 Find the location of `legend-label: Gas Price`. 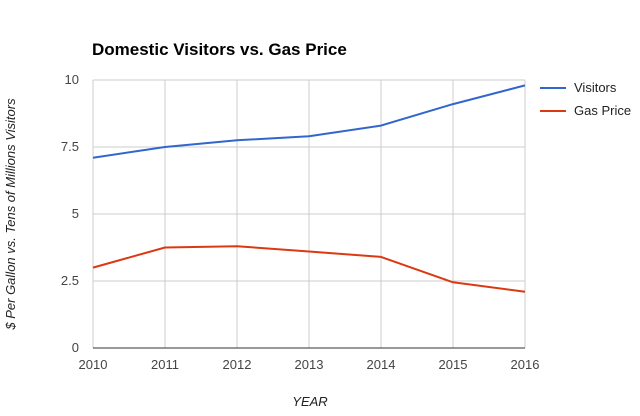

legend-label: Gas Price is located at coordinates (602, 110).